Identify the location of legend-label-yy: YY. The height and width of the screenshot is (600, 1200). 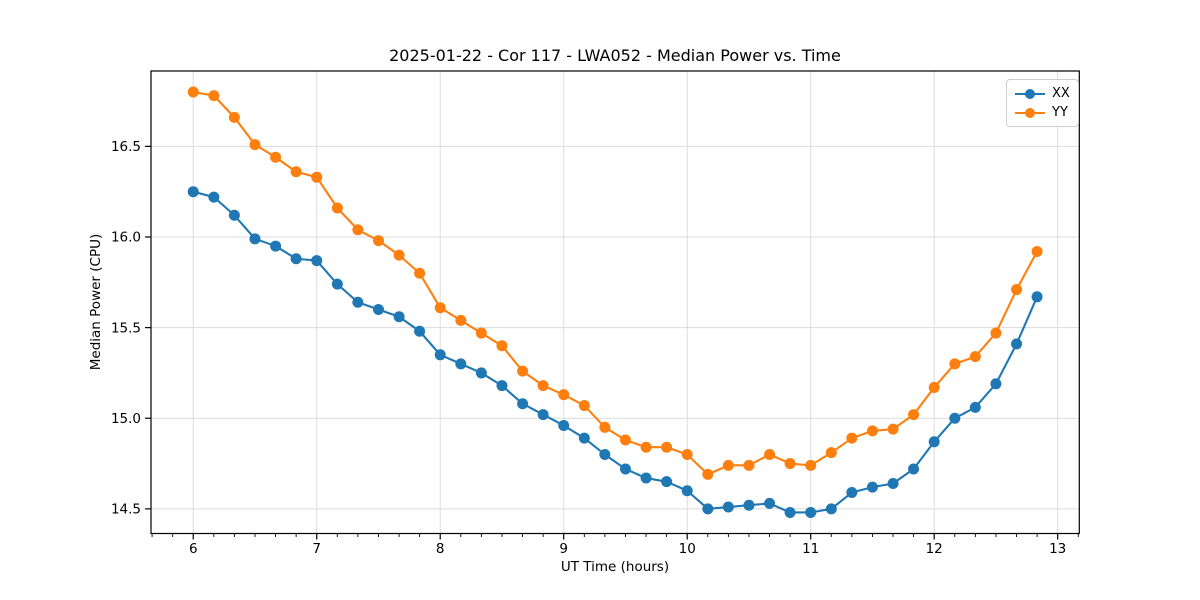
(1060, 112).